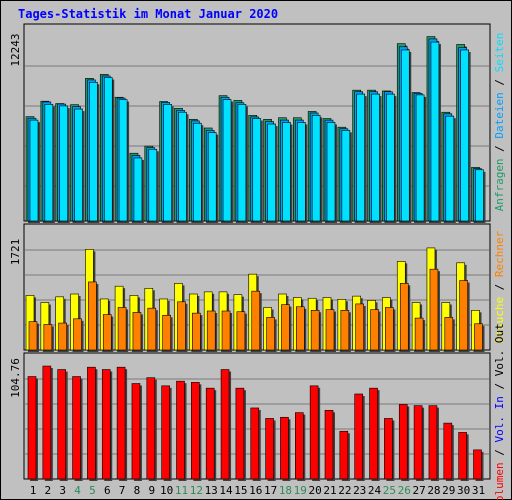 The image size is (512, 500). What do you see at coordinates (499, 349) in the screenshot?
I see `legend-segment: Vol. Out` at bounding box center [499, 349].